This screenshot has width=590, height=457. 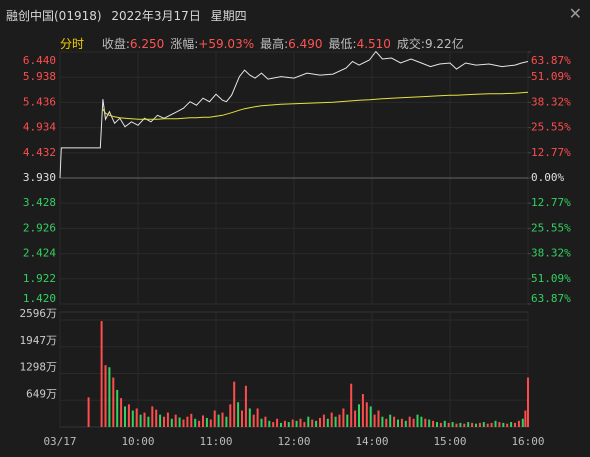 I want to click on y-tick-label: 649万, so click(x=41, y=393).